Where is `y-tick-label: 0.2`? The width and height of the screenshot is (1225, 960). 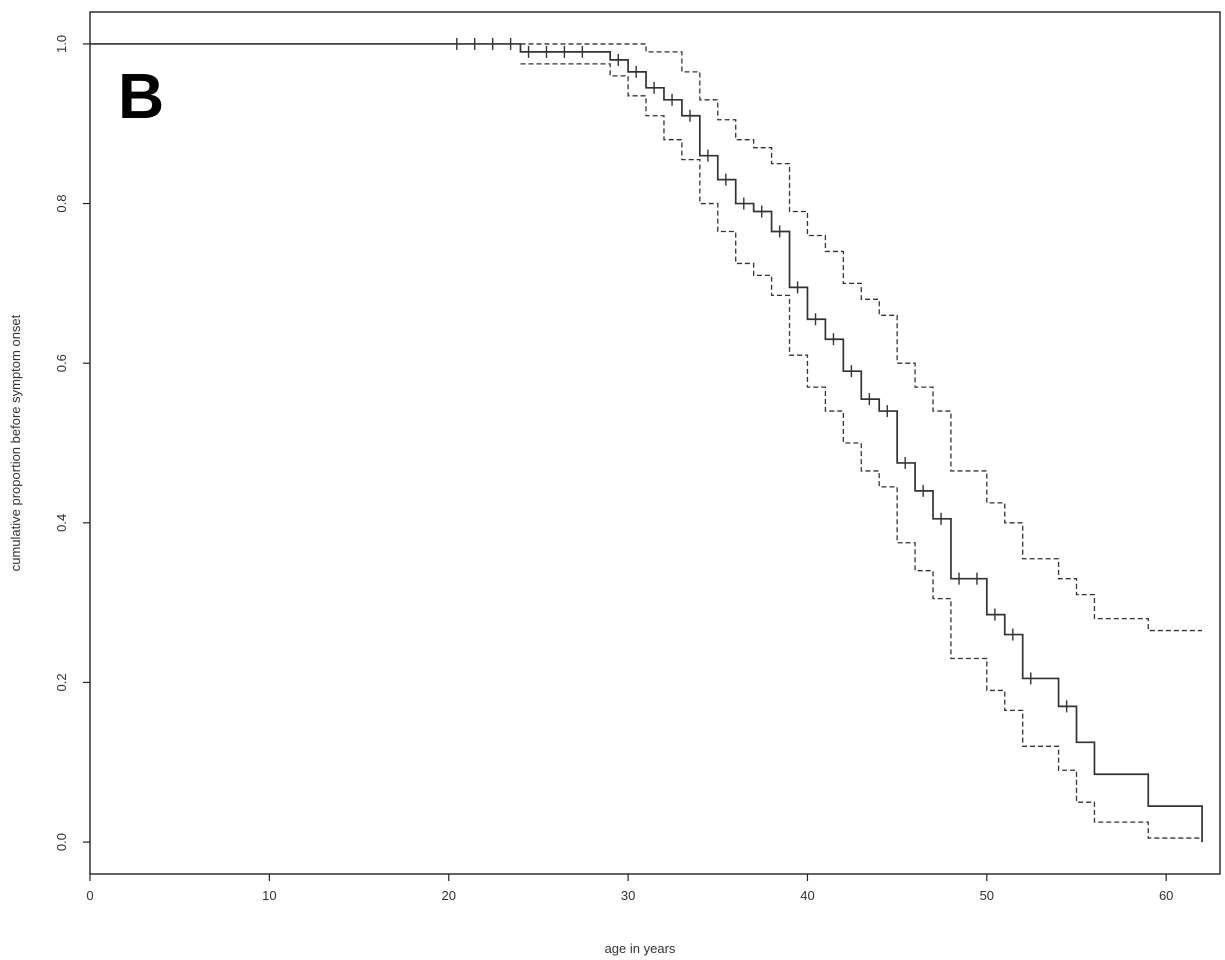
y-tick-label: 0.2 is located at coordinates (61, 682).